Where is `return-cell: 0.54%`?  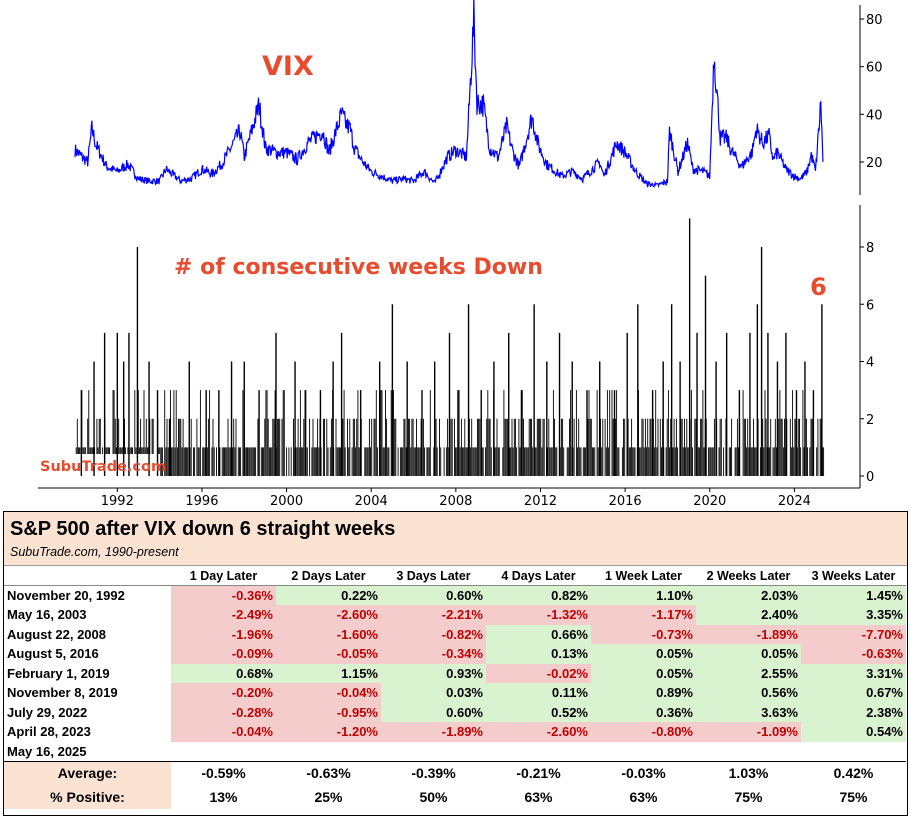 return-cell: 0.54% is located at coordinates (853, 732).